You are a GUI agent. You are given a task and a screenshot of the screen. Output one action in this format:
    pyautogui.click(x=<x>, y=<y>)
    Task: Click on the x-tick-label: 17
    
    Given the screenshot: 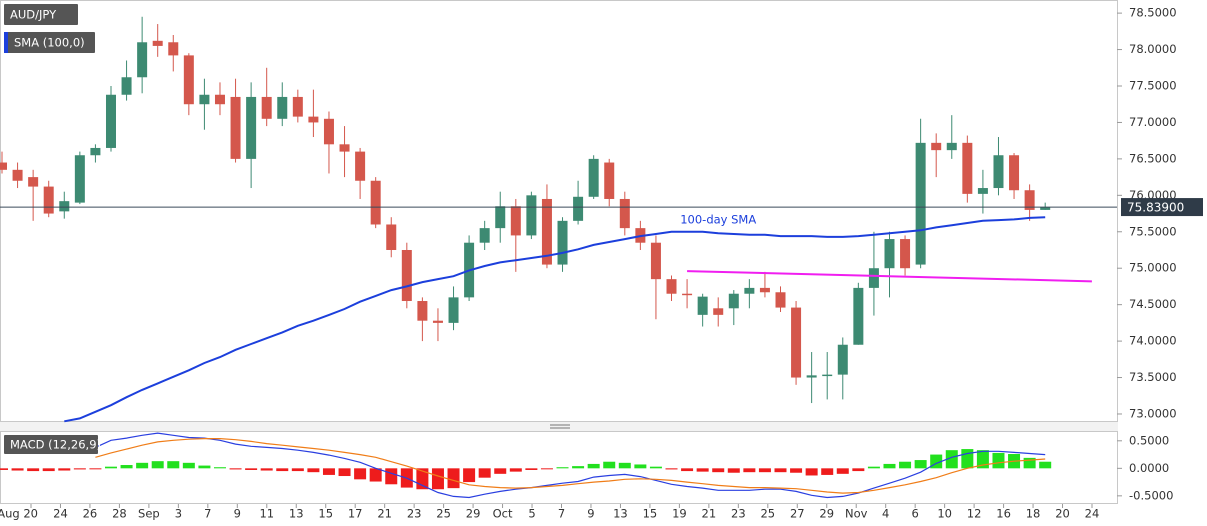 What is the action you would take?
    pyautogui.click(x=355, y=514)
    